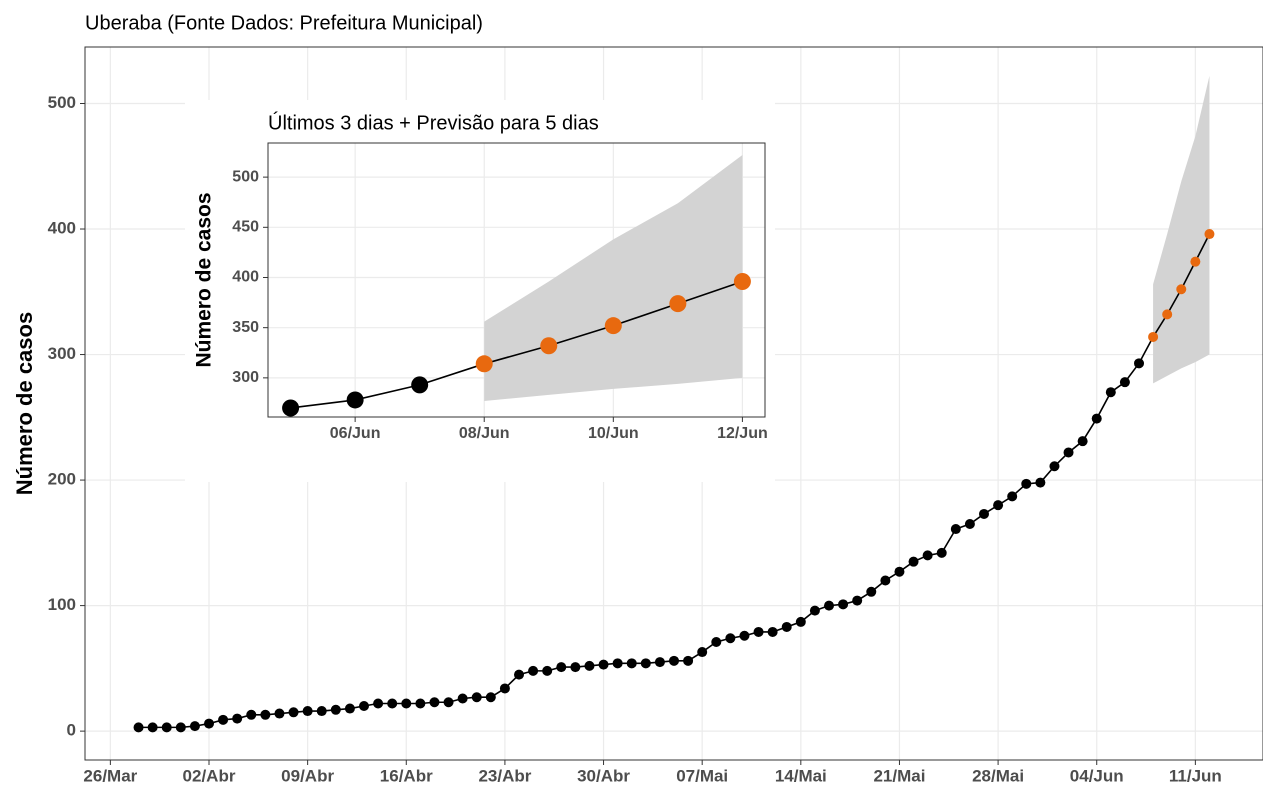  What do you see at coordinates (62, 604) in the screenshot?
I see `y-tick-label: 100` at bounding box center [62, 604].